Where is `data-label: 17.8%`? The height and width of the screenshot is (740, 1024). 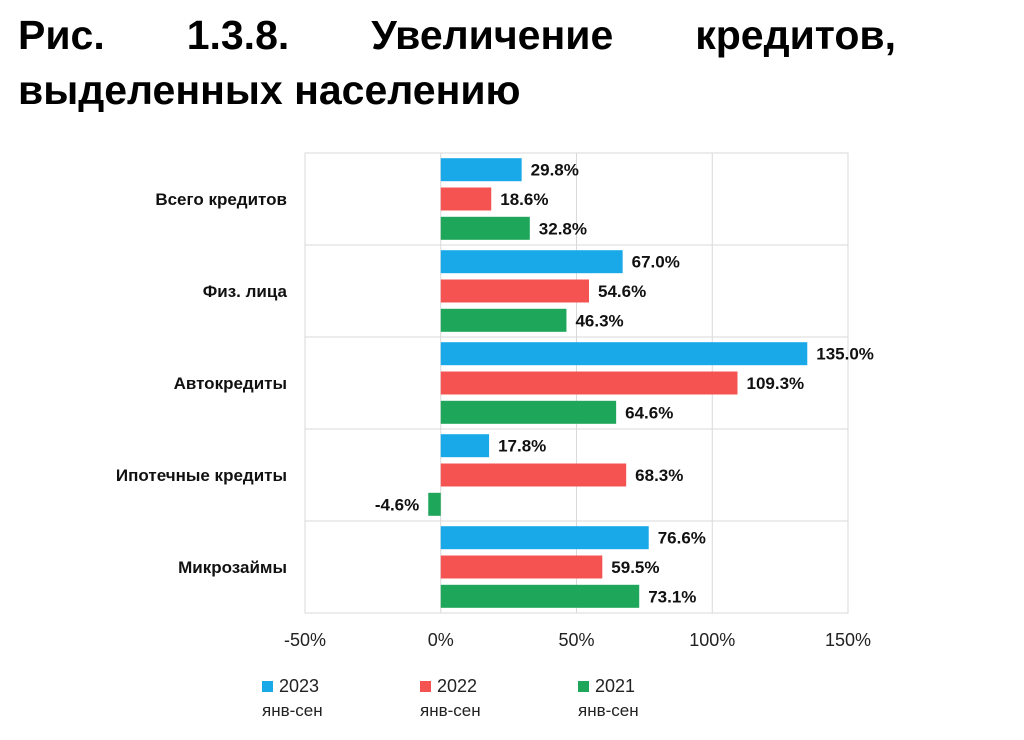 data-label: 17.8% is located at coordinates (522, 446).